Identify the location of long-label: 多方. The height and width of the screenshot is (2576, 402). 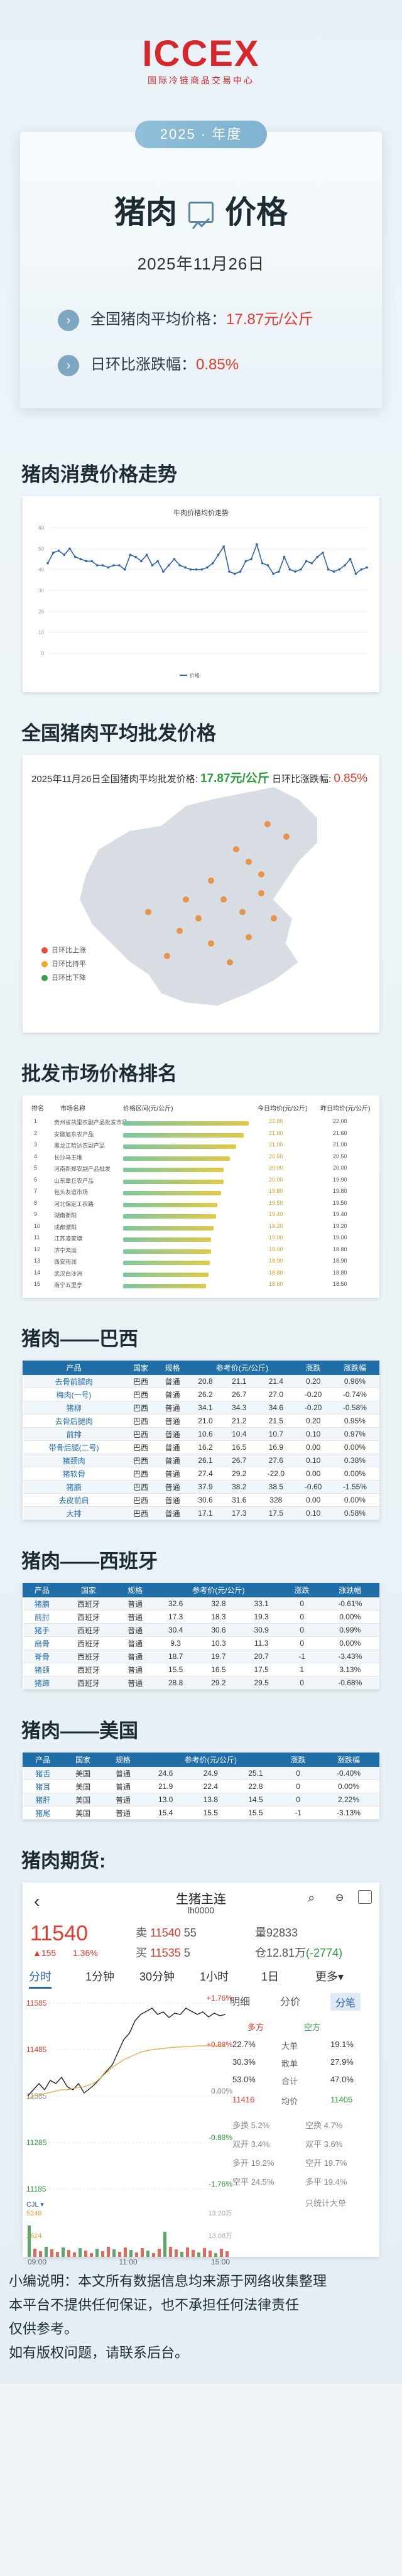
(256, 2027).